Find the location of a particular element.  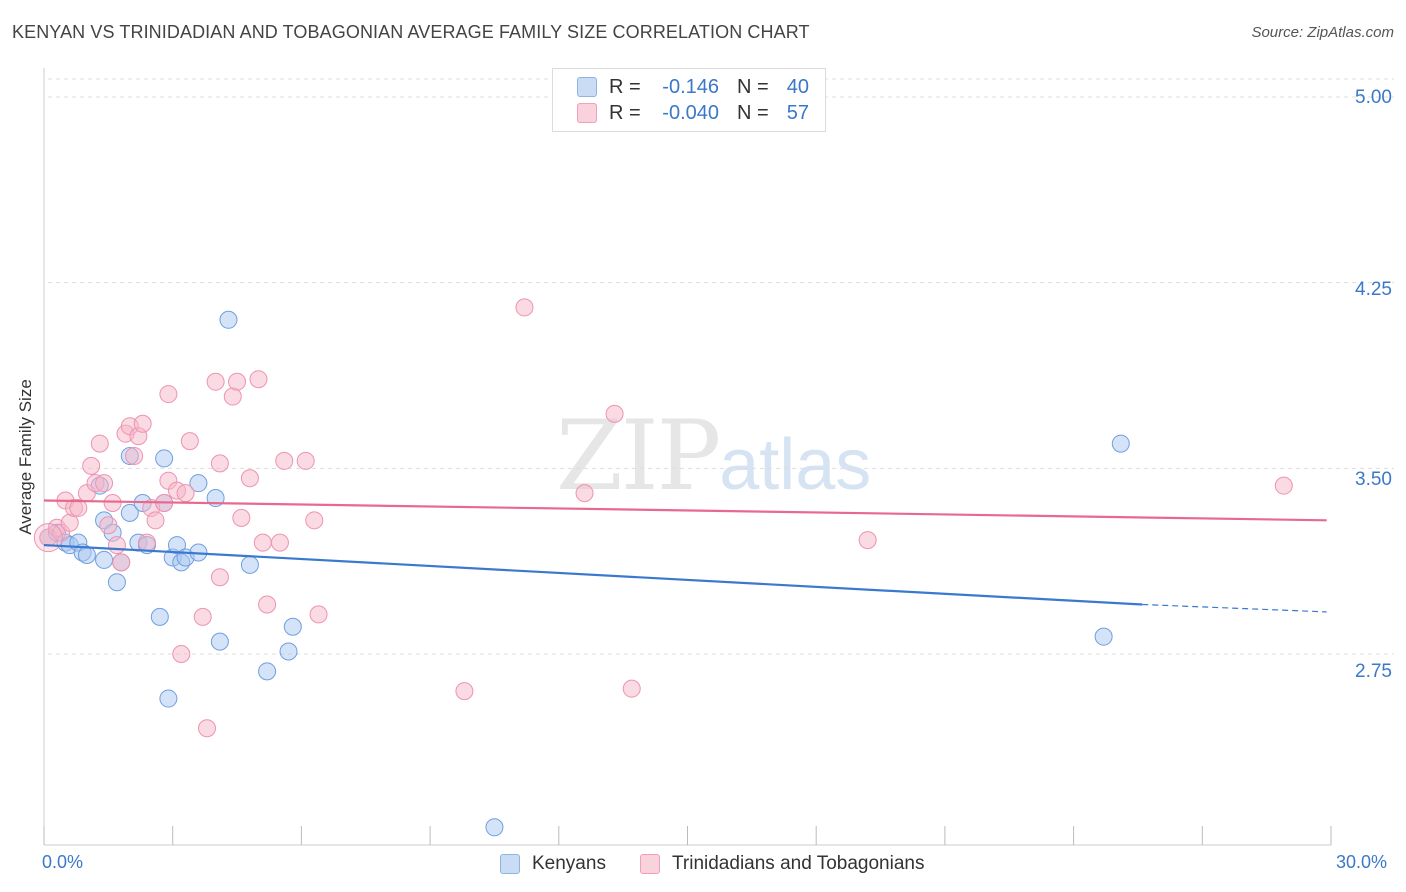

stats-legend-row-kenyans: R = -0.146 N = 40 is located at coordinates (693, 87).